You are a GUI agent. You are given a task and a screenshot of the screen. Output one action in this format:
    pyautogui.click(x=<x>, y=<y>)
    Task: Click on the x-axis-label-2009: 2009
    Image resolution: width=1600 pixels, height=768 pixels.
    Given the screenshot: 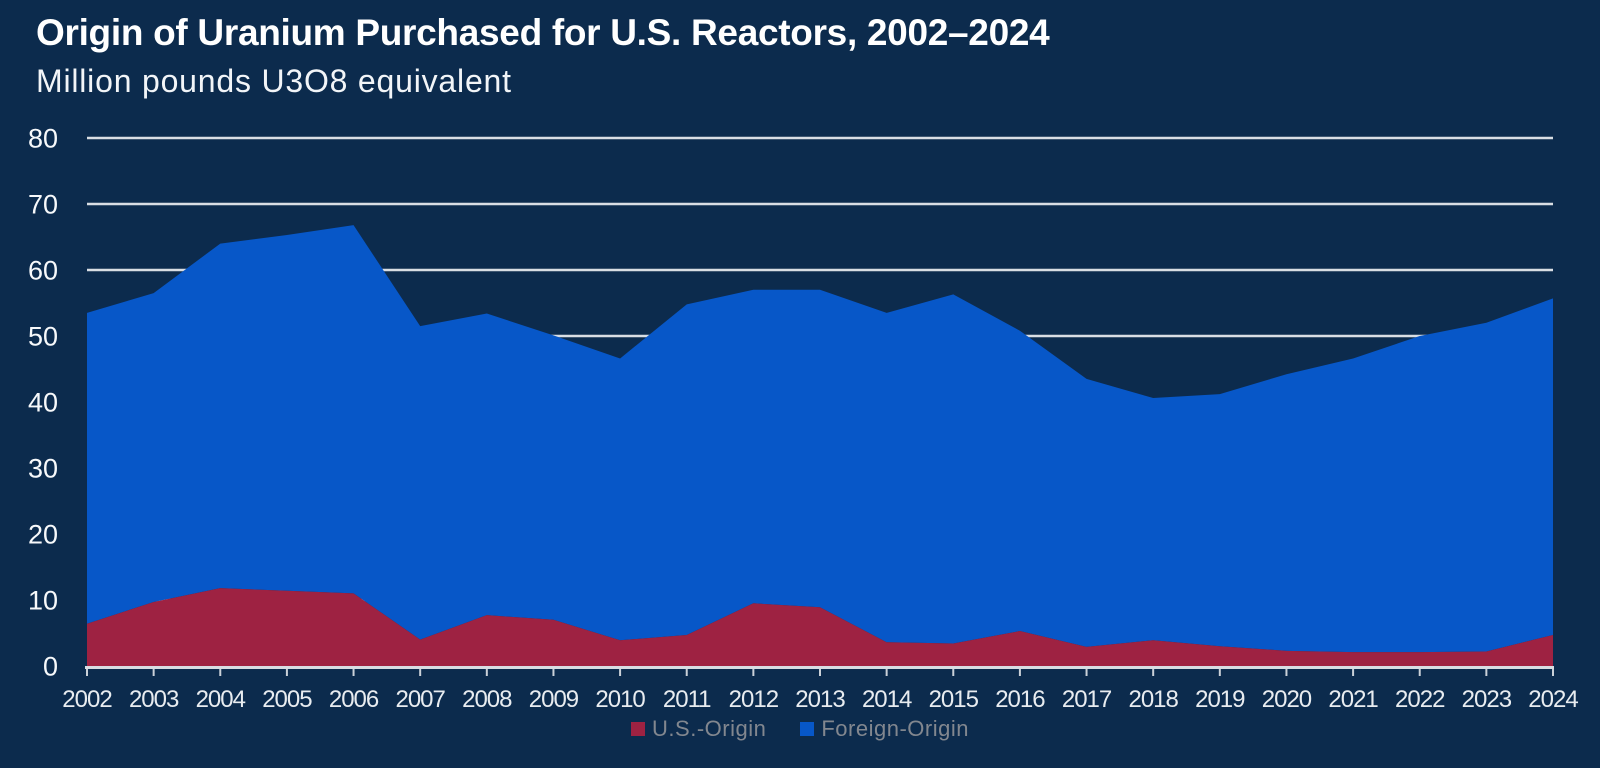 What is the action you would take?
    pyautogui.click(x=554, y=699)
    